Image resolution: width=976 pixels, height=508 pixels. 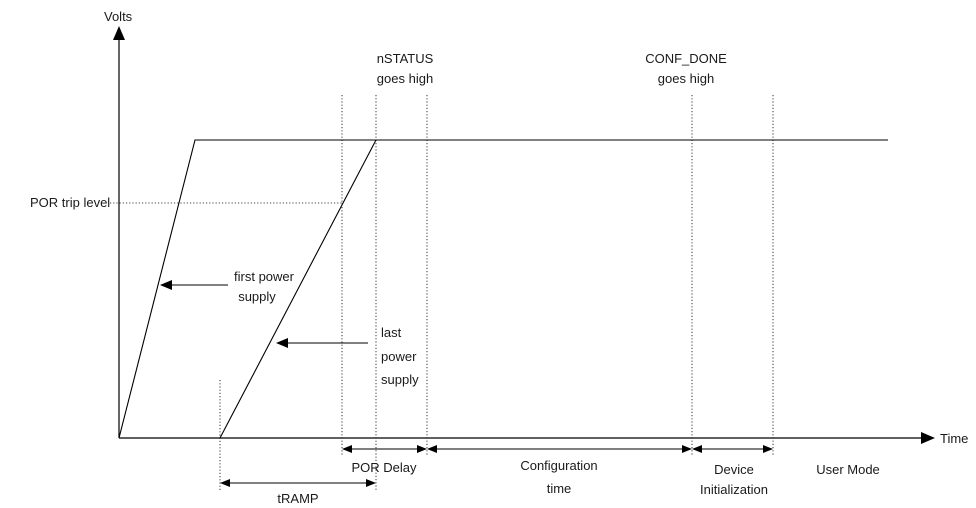 I want to click on conf-done-label-line2: goes high, so click(x=686, y=78).